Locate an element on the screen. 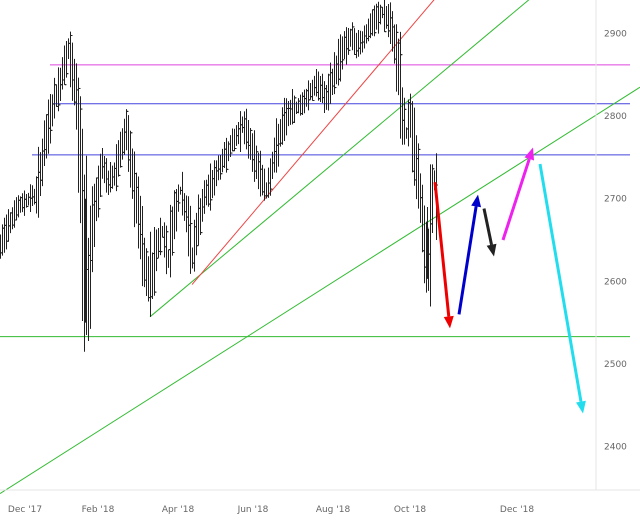  x-tick-label: Apr '18 is located at coordinates (178, 510).